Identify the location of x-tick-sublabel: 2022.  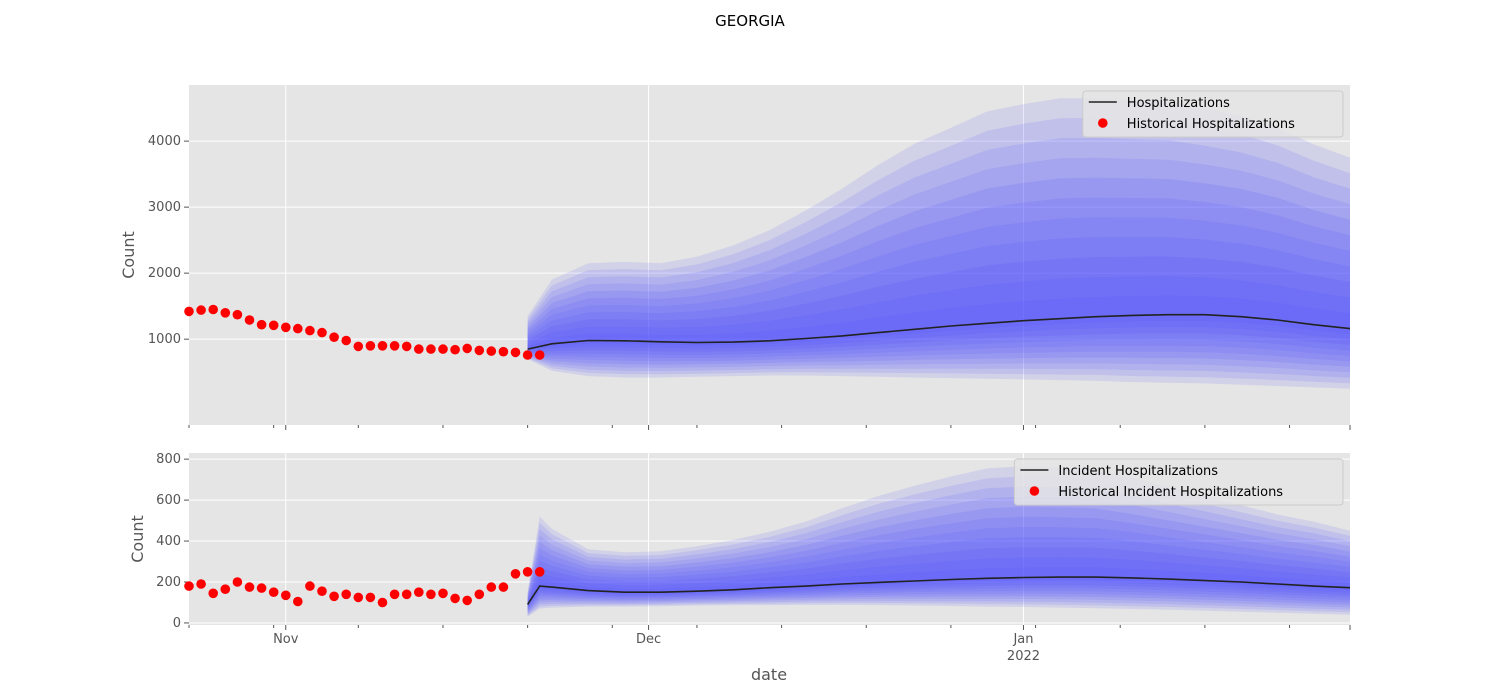
(1023, 656).